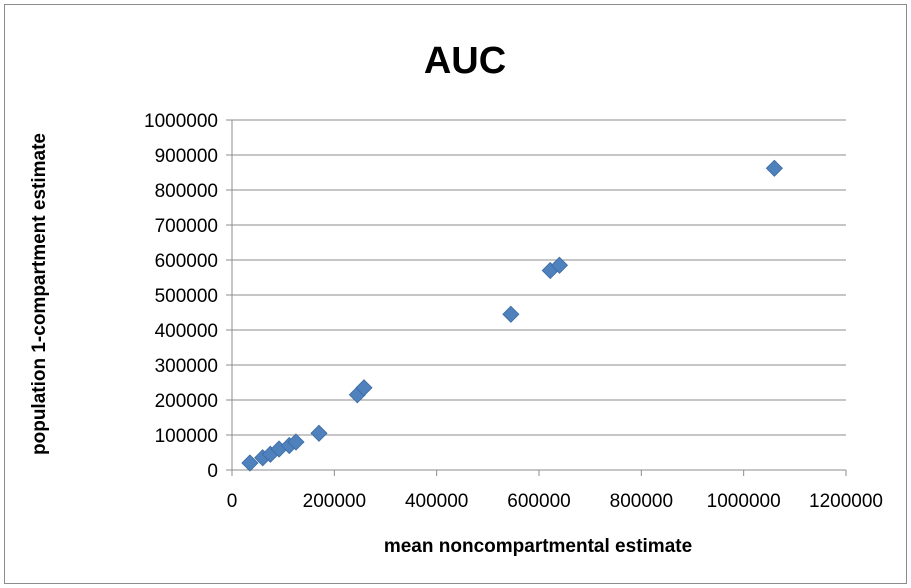  What do you see at coordinates (465, 61) in the screenshot?
I see `chart-title: AUC` at bounding box center [465, 61].